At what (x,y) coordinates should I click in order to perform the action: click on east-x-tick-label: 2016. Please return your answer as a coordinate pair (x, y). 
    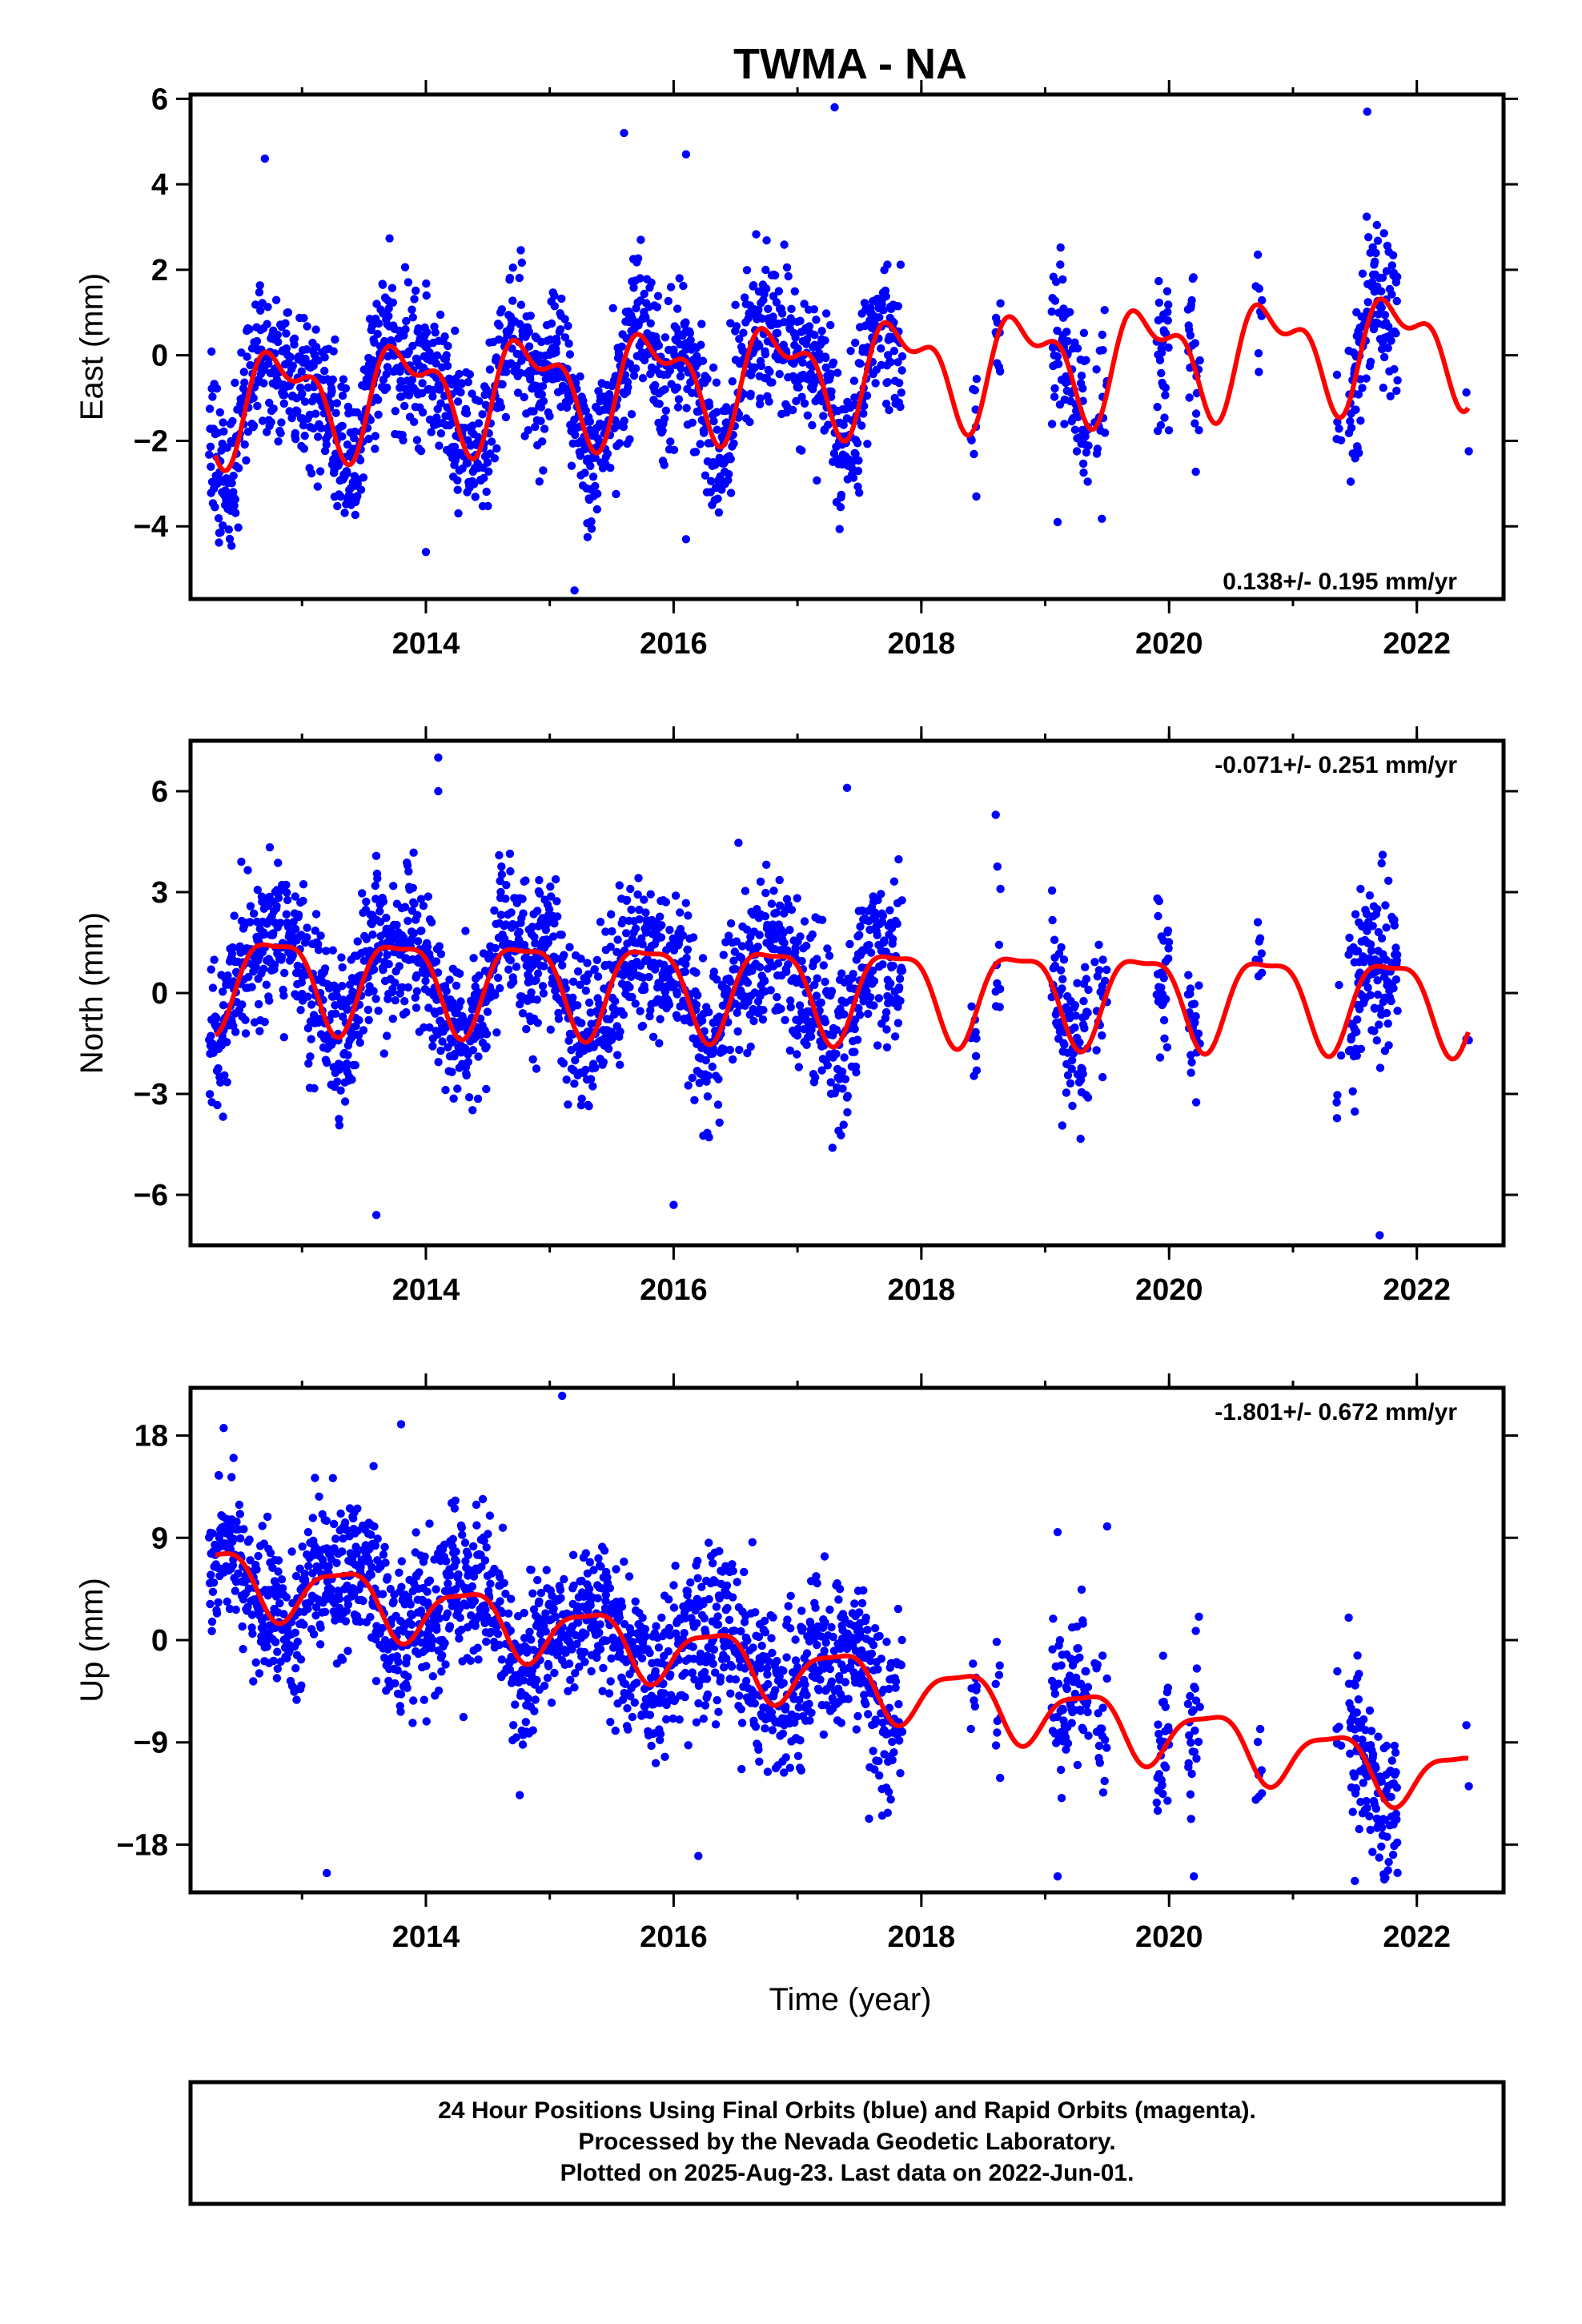
    Looking at the image, I should click on (674, 644).